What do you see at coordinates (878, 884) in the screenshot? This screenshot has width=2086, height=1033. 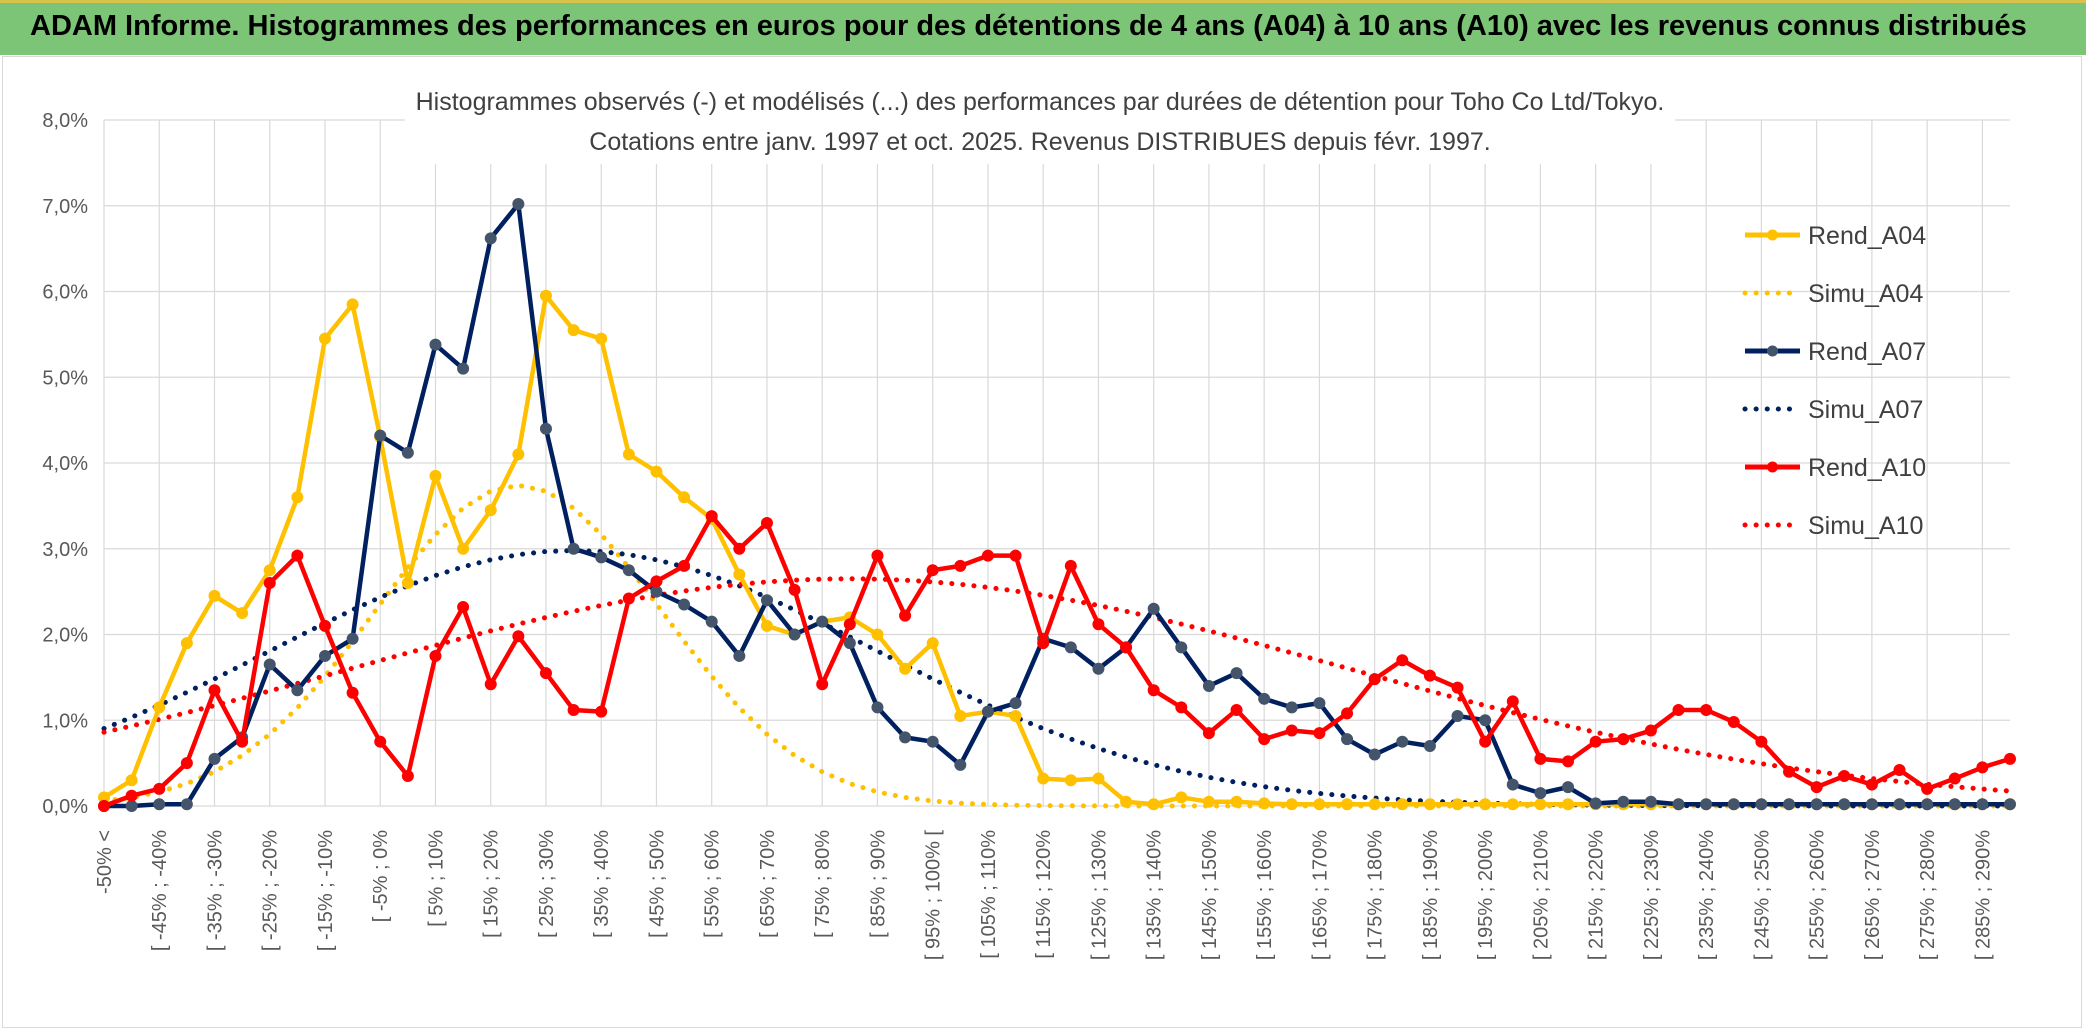 I see `x-tick-label: [ 85% ; 90%` at bounding box center [878, 884].